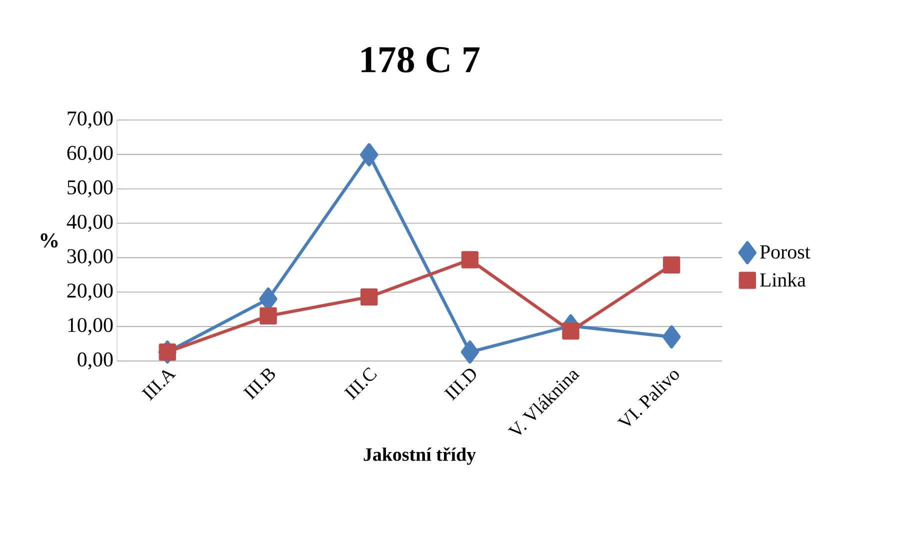 This screenshot has width=902, height=558. What do you see at coordinates (420, 456) in the screenshot?
I see `x-axis-title: Jakostní třídy` at bounding box center [420, 456].